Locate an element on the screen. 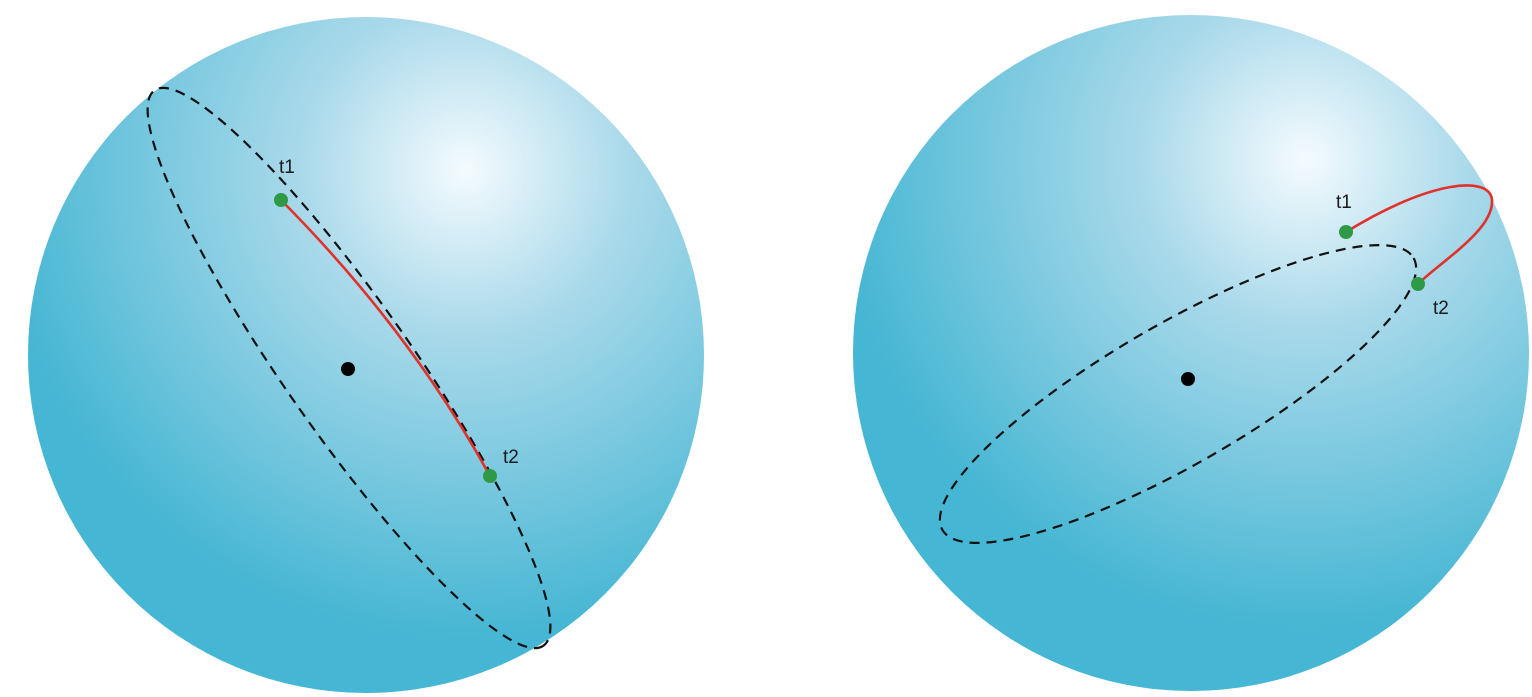 The height and width of the screenshot is (697, 1532). left-center-dot is located at coordinates (348, 369).